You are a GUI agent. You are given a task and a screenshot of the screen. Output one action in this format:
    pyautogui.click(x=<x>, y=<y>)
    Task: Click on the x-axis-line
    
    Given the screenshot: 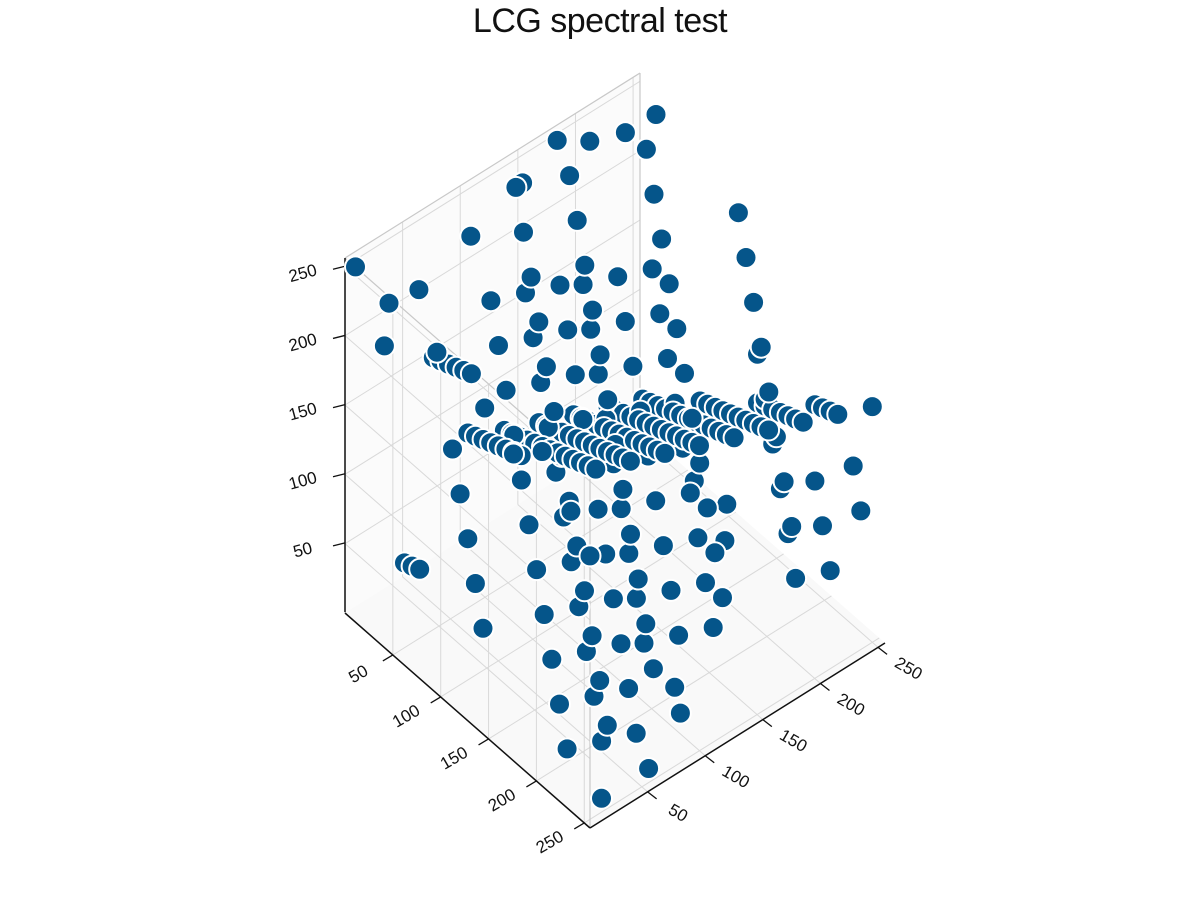 What is the action you would take?
    pyautogui.click(x=737, y=735)
    